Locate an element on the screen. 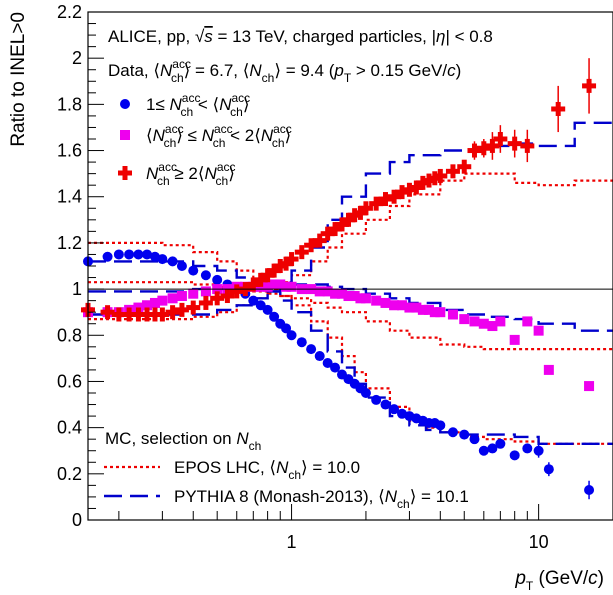  legend-label-cross: Nacc ch ≥ 2⟨Nacc ch⟩ is located at coordinates (191, 174).